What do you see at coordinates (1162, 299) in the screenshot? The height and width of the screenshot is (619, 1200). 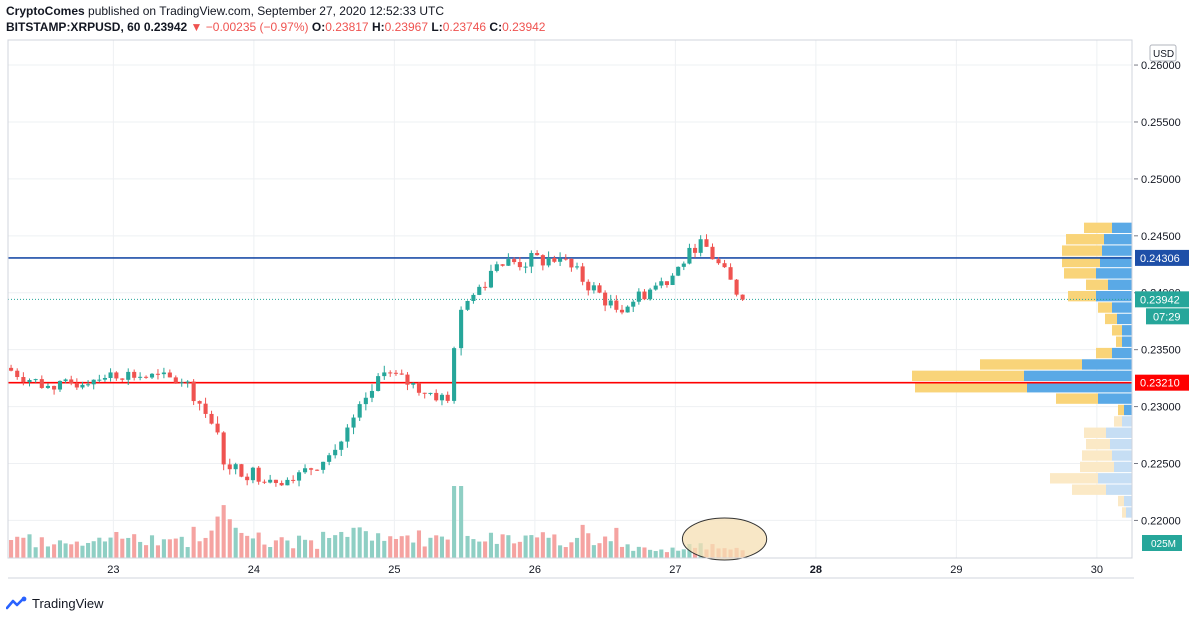 I see `current-price-tag` at bounding box center [1162, 299].